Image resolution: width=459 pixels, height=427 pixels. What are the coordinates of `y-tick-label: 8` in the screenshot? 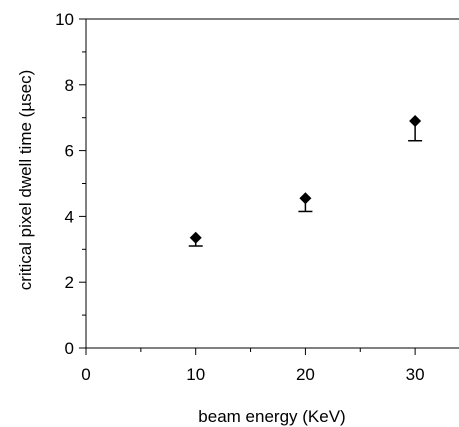 It's located at (69, 85).